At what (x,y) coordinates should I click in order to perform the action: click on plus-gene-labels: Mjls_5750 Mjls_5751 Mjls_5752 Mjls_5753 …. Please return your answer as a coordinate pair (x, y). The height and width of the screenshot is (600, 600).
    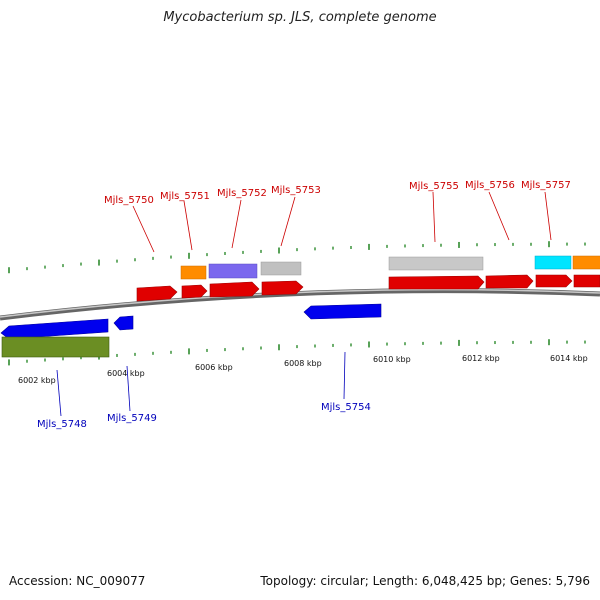
    Looking at the image, I should click on (337, 193).